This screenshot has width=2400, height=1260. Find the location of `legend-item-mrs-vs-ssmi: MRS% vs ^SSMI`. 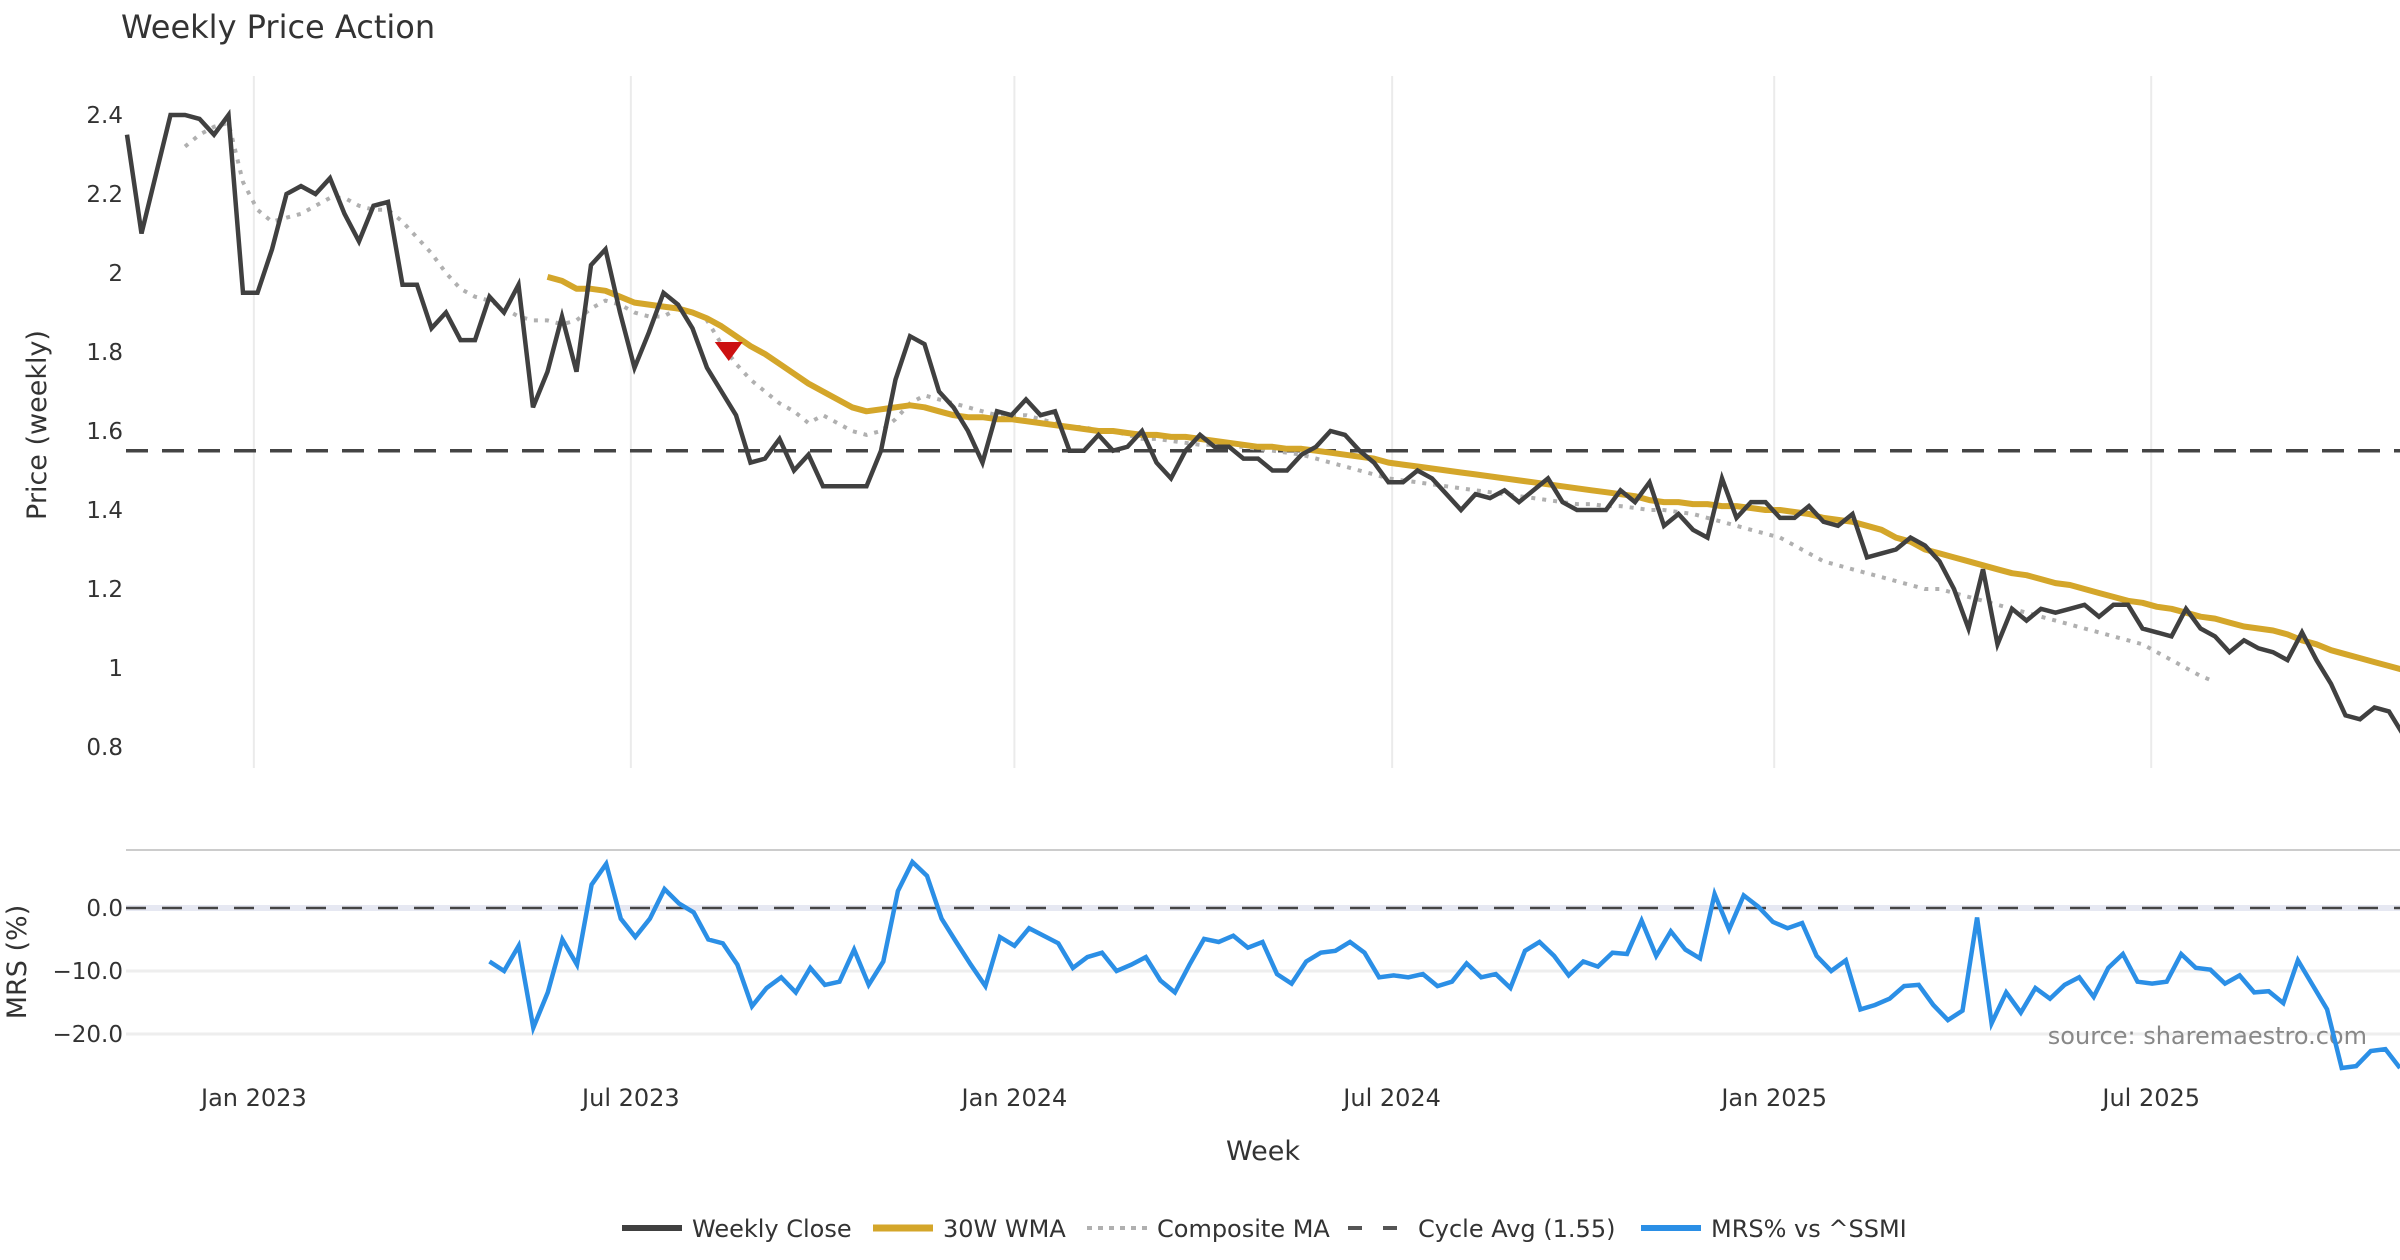

legend-item-mrs-vs-ssmi: MRS% vs ^SSMI is located at coordinates (1774, 1229).